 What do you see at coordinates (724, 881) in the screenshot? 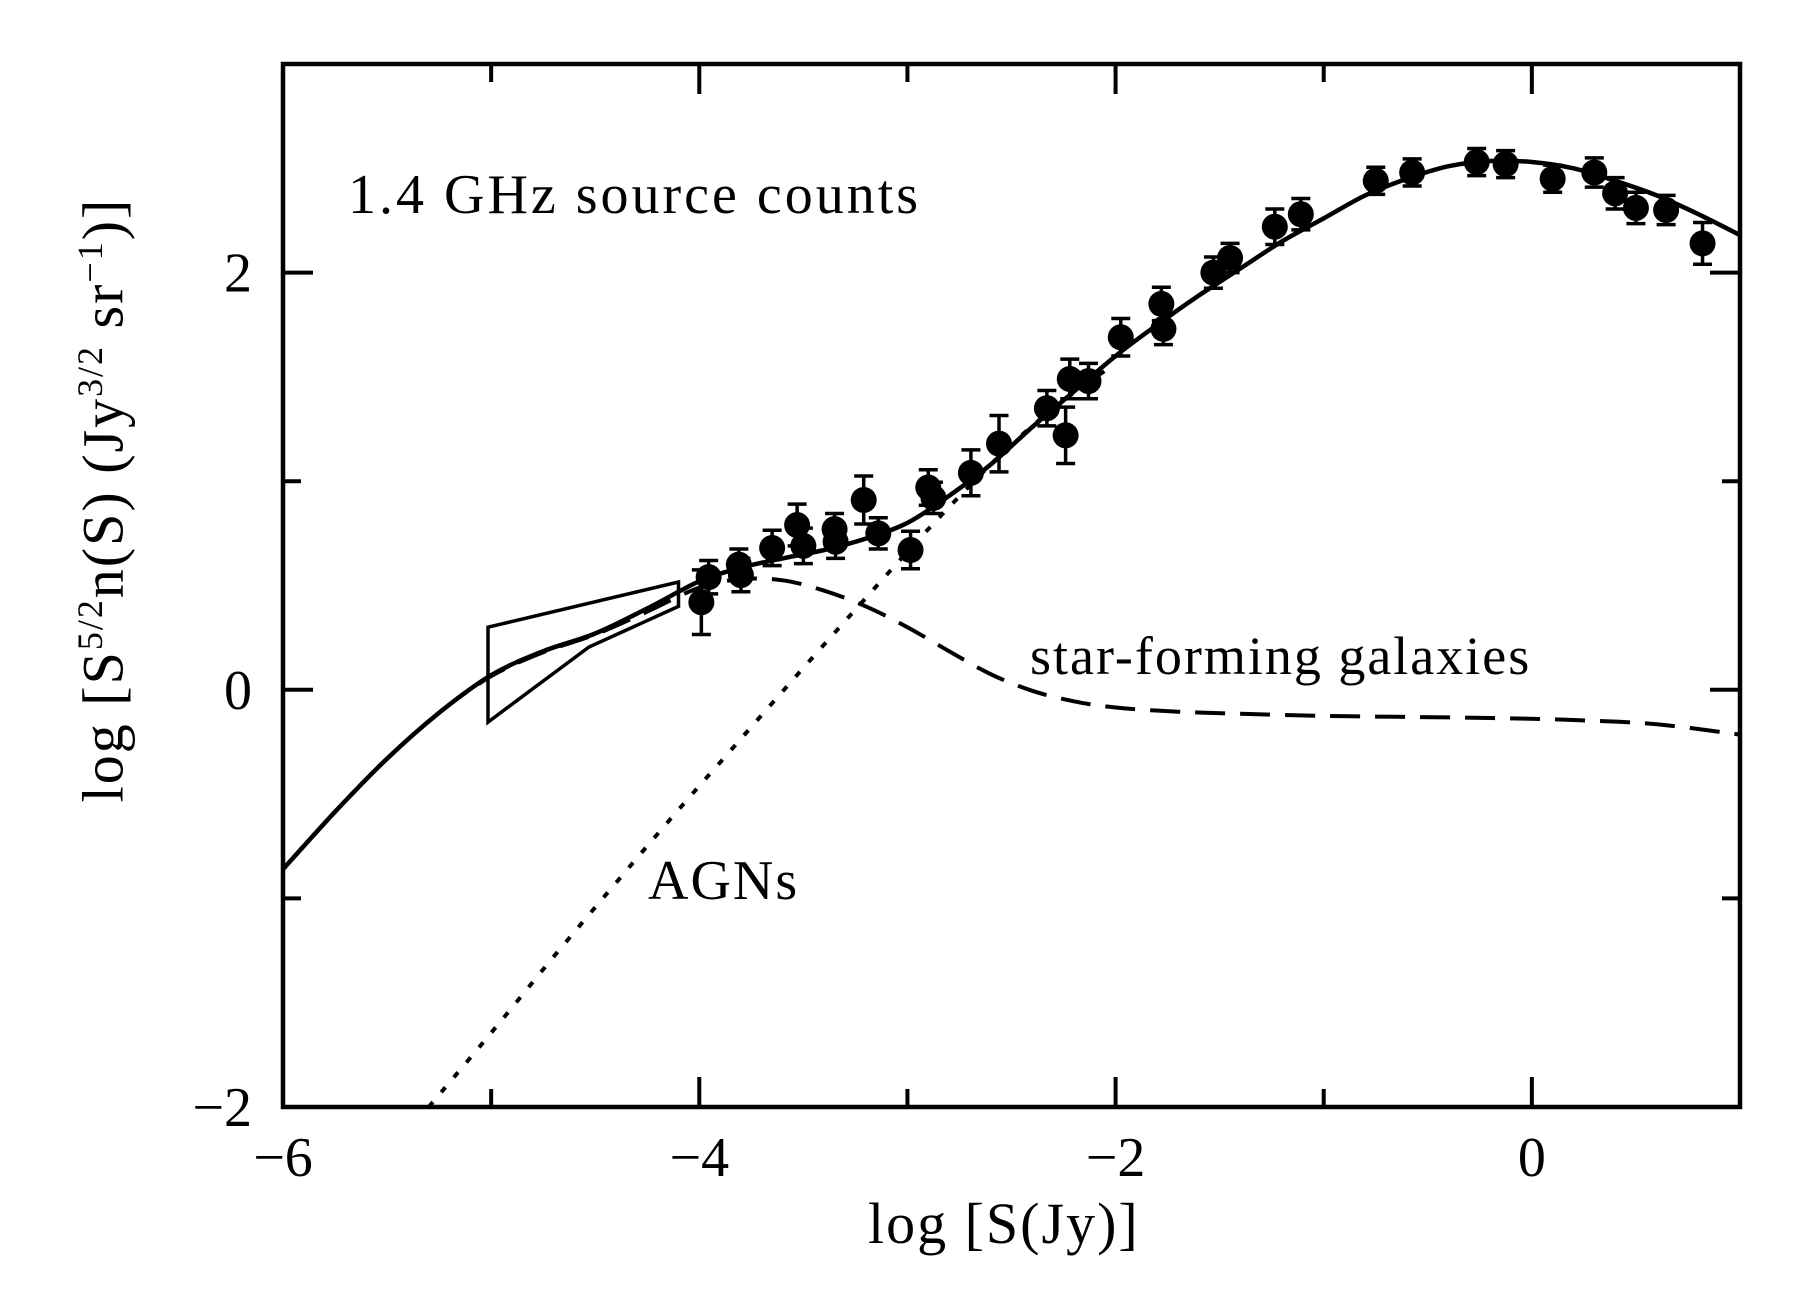
I see `annotation-agns: AGNs` at bounding box center [724, 881].